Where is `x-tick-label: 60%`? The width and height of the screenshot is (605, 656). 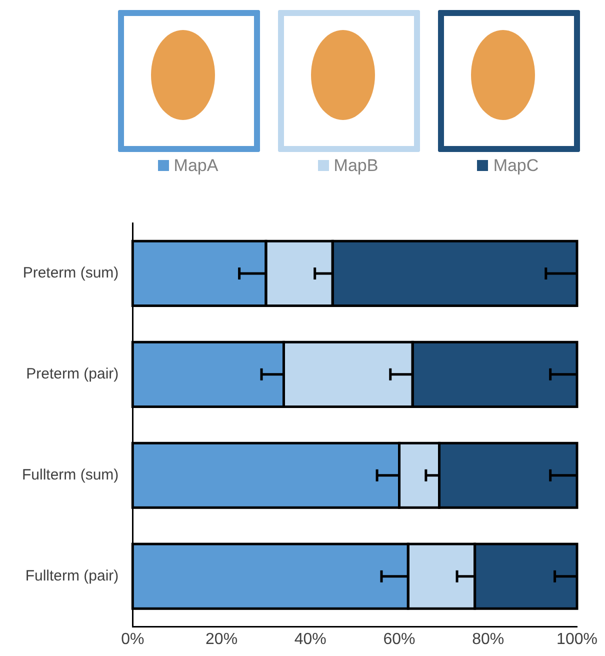
x-tick-label: 60% is located at coordinates (399, 639).